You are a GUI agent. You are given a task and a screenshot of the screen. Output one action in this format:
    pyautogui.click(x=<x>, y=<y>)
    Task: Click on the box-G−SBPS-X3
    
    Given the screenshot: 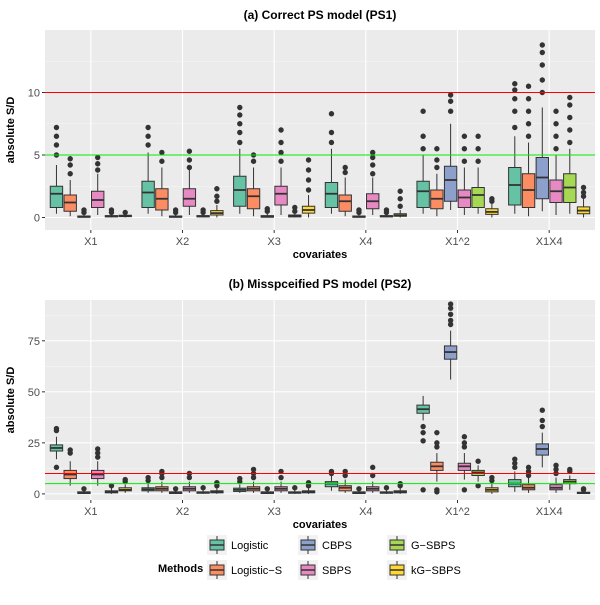 What is the action you would take?
    pyautogui.click(x=295, y=489)
    